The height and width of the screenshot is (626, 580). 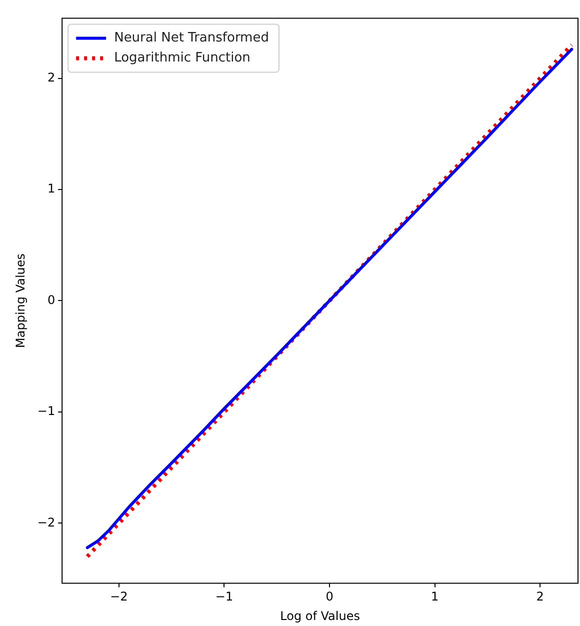 I want to click on legend-label: Logarithmic Function, so click(x=182, y=58).